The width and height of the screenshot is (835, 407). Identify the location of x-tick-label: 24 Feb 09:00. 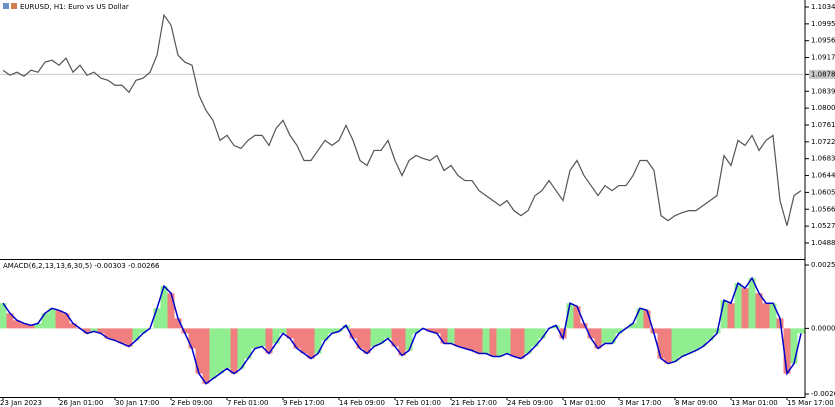
(530, 403).